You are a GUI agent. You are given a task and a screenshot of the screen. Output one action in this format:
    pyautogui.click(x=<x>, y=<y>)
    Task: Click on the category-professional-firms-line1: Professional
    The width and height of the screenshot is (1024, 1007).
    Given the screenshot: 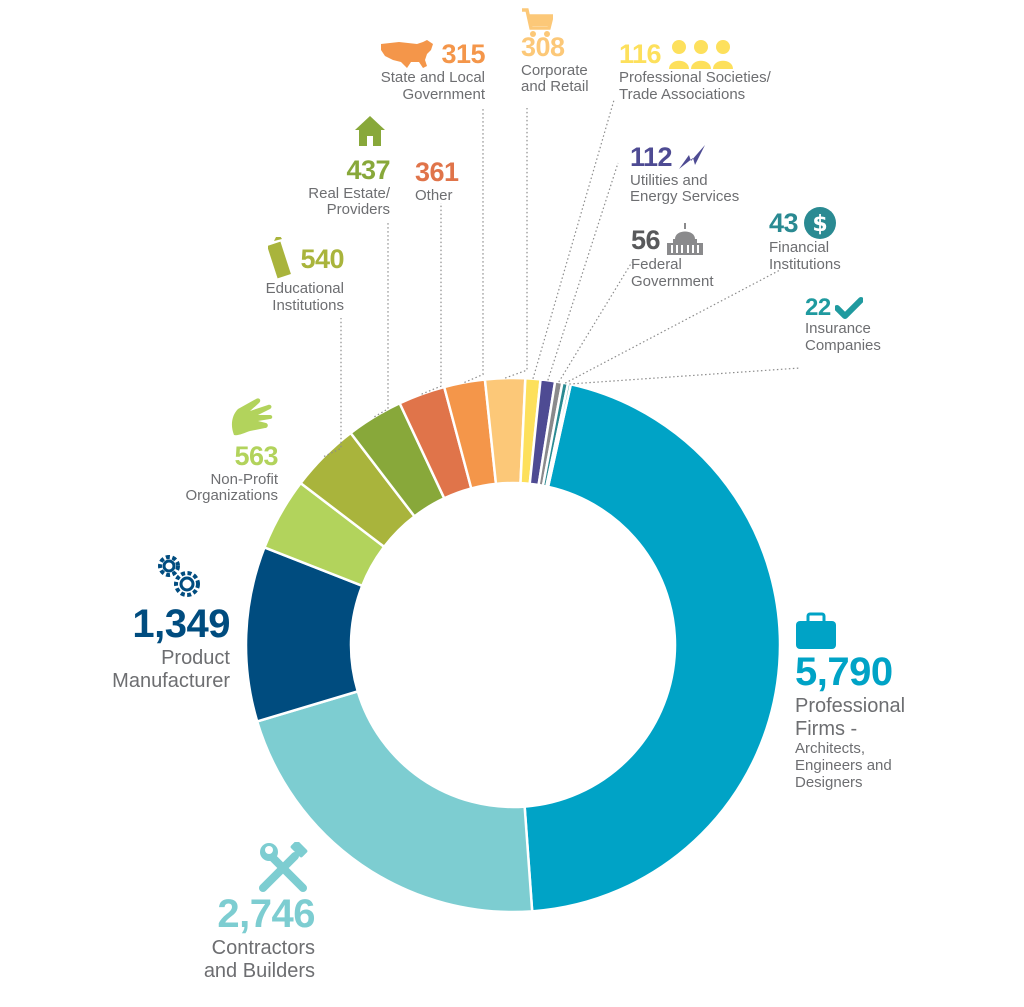 What is the action you would take?
    pyautogui.click(x=850, y=706)
    